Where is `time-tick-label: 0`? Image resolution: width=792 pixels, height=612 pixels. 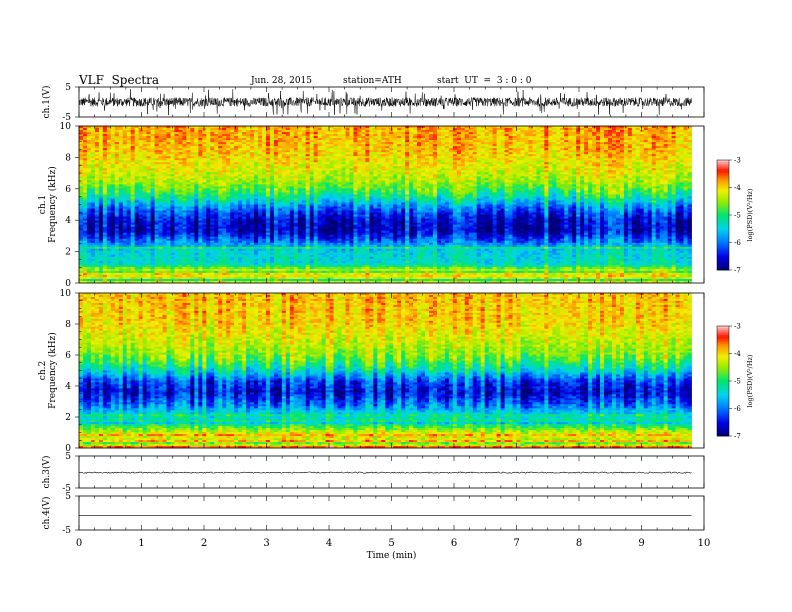 time-tick-label: 0 is located at coordinates (79, 543).